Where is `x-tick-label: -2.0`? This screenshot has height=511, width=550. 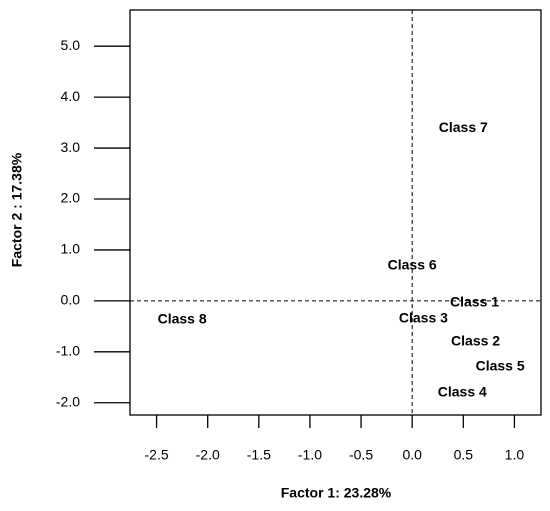 x-tick-label: -2.0 is located at coordinates (208, 455).